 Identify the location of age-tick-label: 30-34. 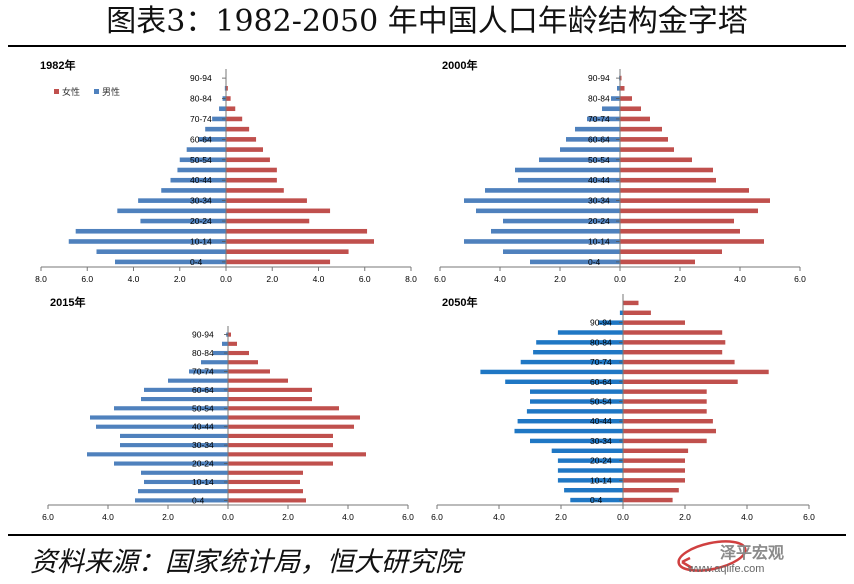
(601, 441).